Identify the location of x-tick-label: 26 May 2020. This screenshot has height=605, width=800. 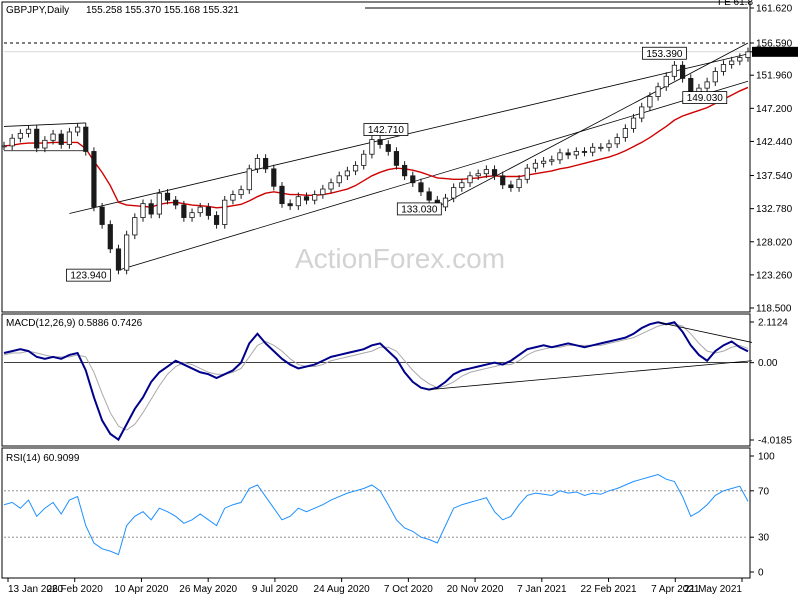
(208, 589).